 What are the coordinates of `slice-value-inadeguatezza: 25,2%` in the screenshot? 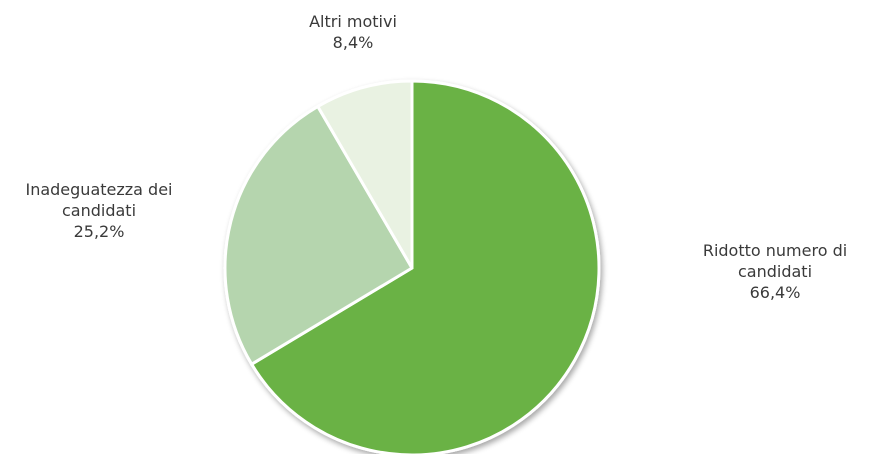 It's located at (99, 231).